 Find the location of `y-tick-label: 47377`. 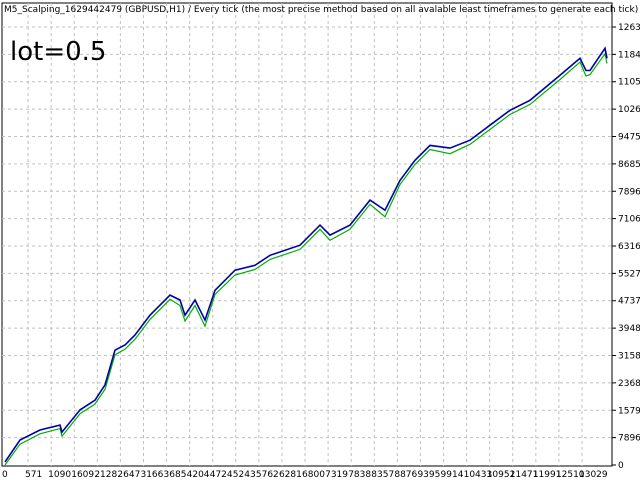

y-tick-label: 47377 is located at coordinates (629, 302).